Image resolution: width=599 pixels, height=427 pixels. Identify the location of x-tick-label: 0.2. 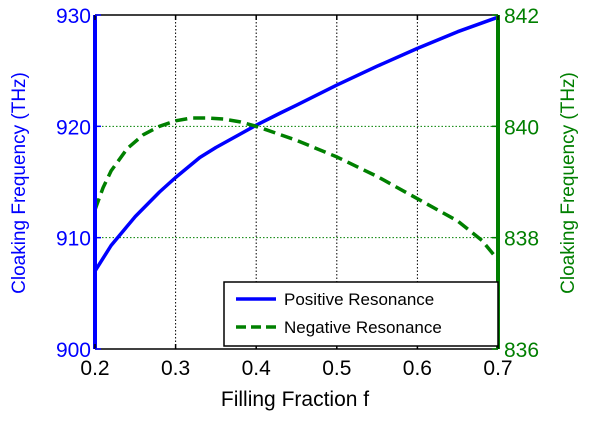
(94, 368).